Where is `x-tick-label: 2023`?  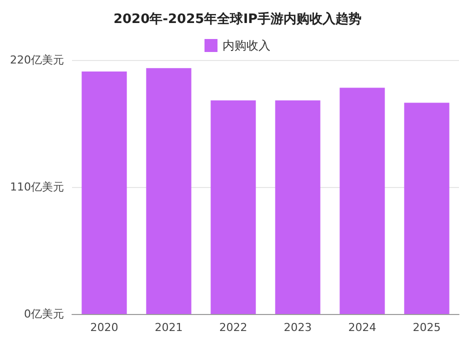
x-tick-label: 2023 is located at coordinates (298, 327).